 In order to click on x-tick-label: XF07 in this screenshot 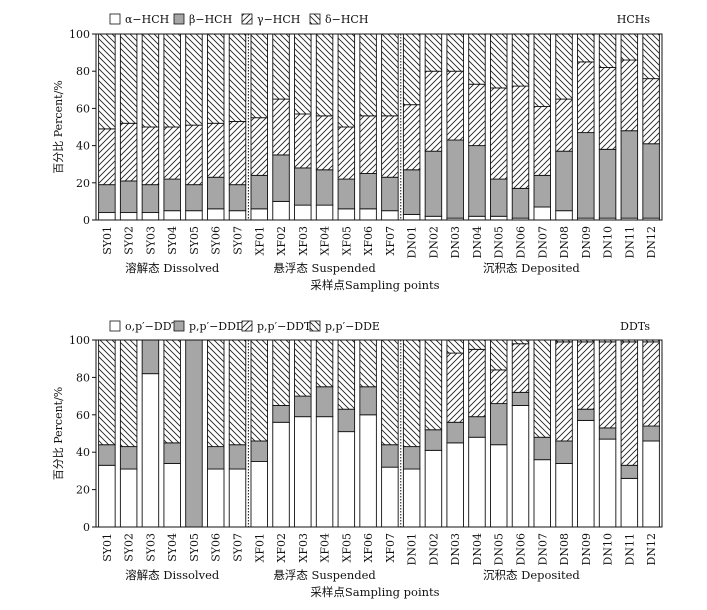, I will do `click(390, 240)`.